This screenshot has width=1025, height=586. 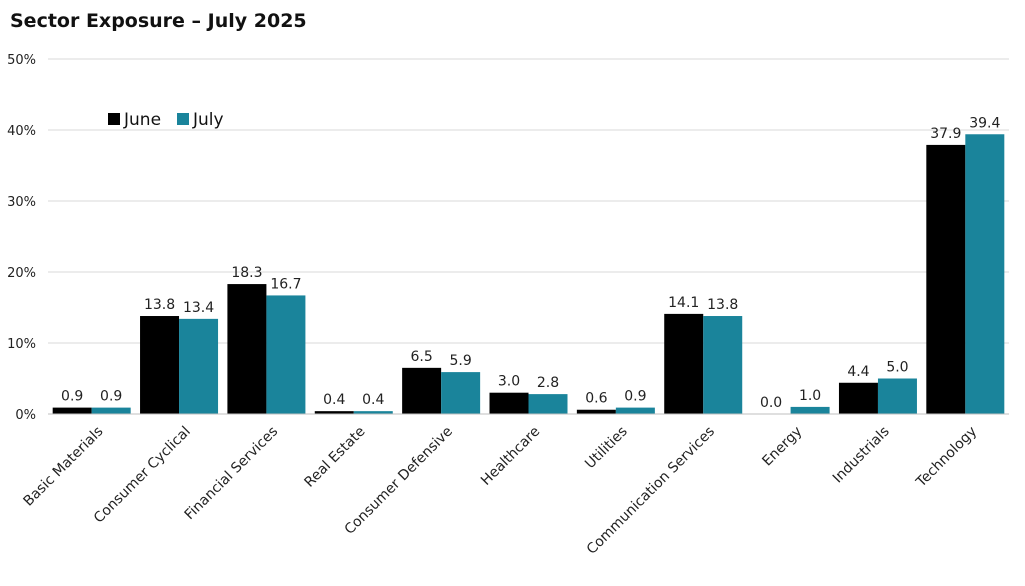 What do you see at coordinates (422, 357) in the screenshot?
I see `data-label: 6.5` at bounding box center [422, 357].